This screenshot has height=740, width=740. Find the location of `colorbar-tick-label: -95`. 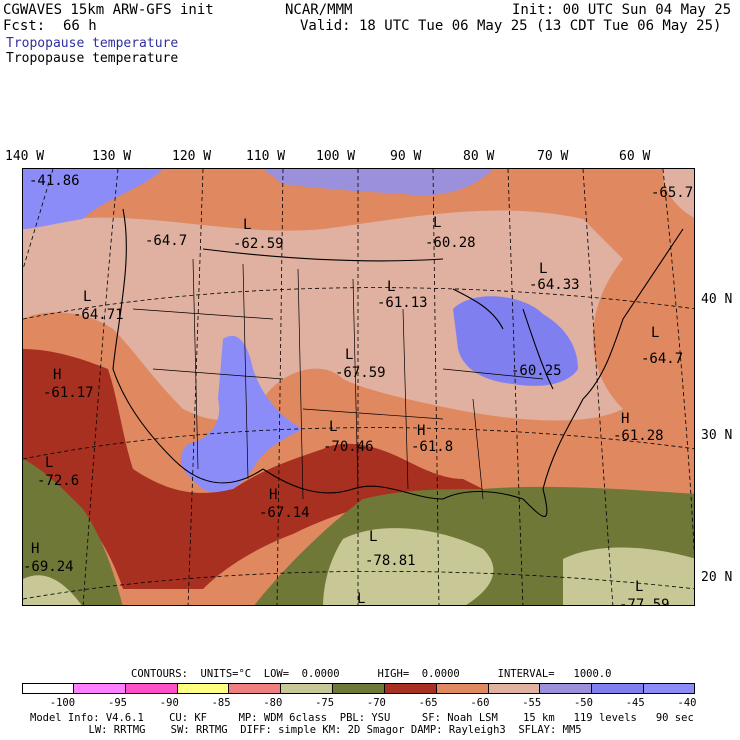

colorbar-tick-label: -95 is located at coordinates (117, 703).